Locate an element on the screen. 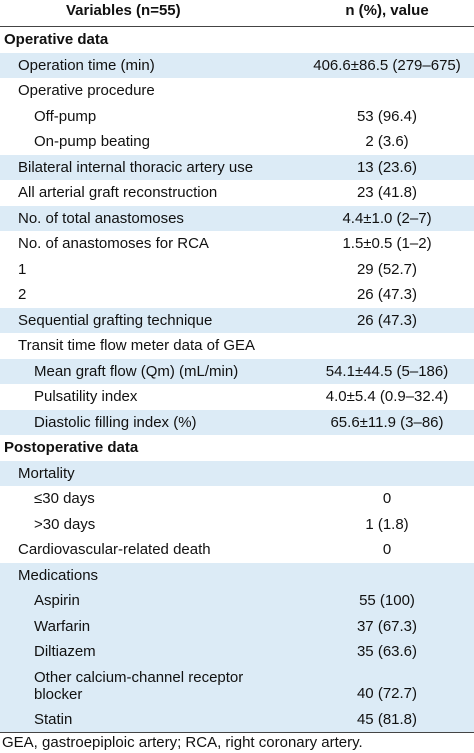 The width and height of the screenshot is (474, 753). table-row: Pulsatility index 4.0±5.4 (0.9–32.4) is located at coordinates (237, 397).